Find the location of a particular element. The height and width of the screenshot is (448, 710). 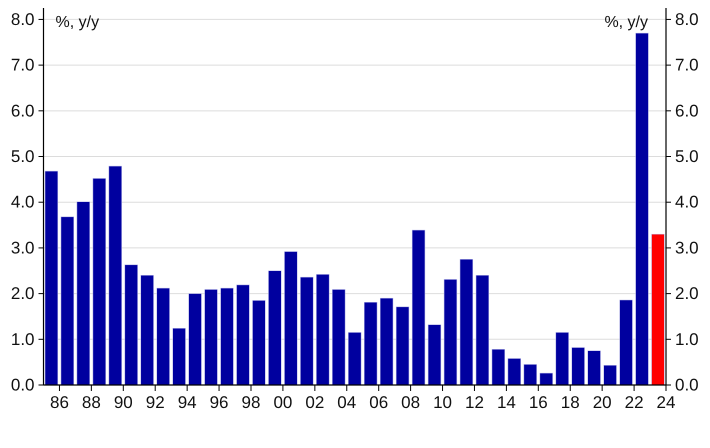

x-tick-label: 88 is located at coordinates (91, 402).